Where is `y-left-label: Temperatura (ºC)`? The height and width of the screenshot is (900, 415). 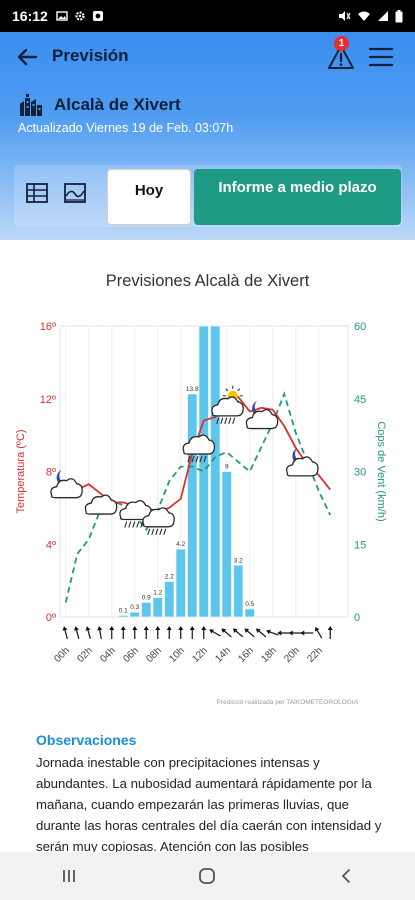
y-left-label: Temperatura (ºC) is located at coordinates (21, 471).